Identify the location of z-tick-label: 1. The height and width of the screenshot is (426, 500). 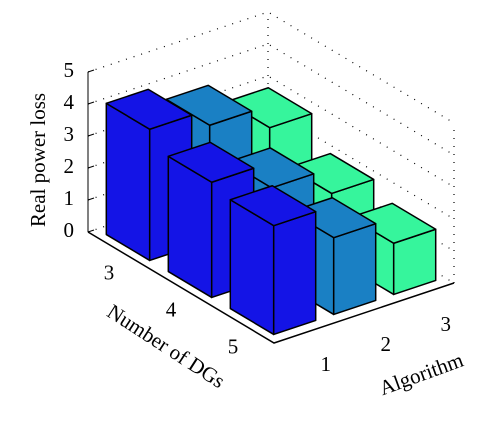
(69, 198).